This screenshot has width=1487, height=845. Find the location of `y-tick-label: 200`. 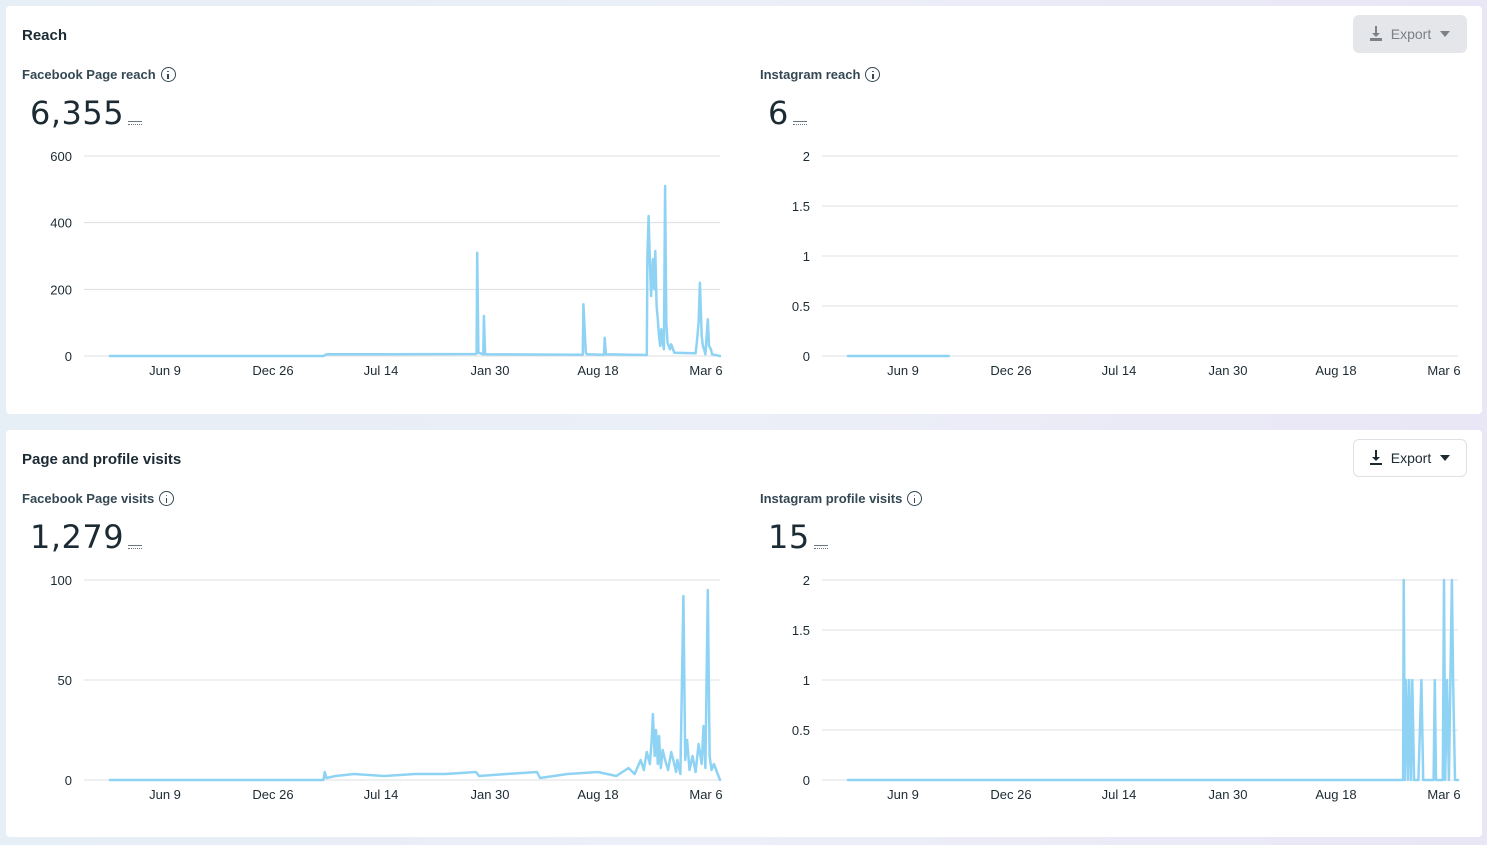

y-tick-label: 200 is located at coordinates (61, 289).